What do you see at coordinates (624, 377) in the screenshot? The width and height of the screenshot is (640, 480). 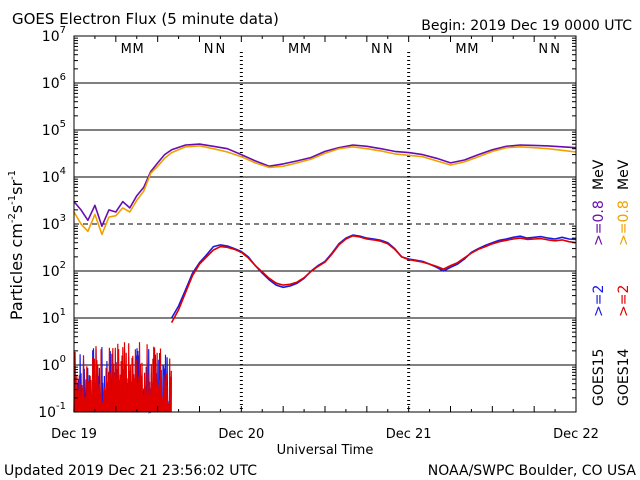 I see `legend-satellite: GOES14` at bounding box center [624, 377].